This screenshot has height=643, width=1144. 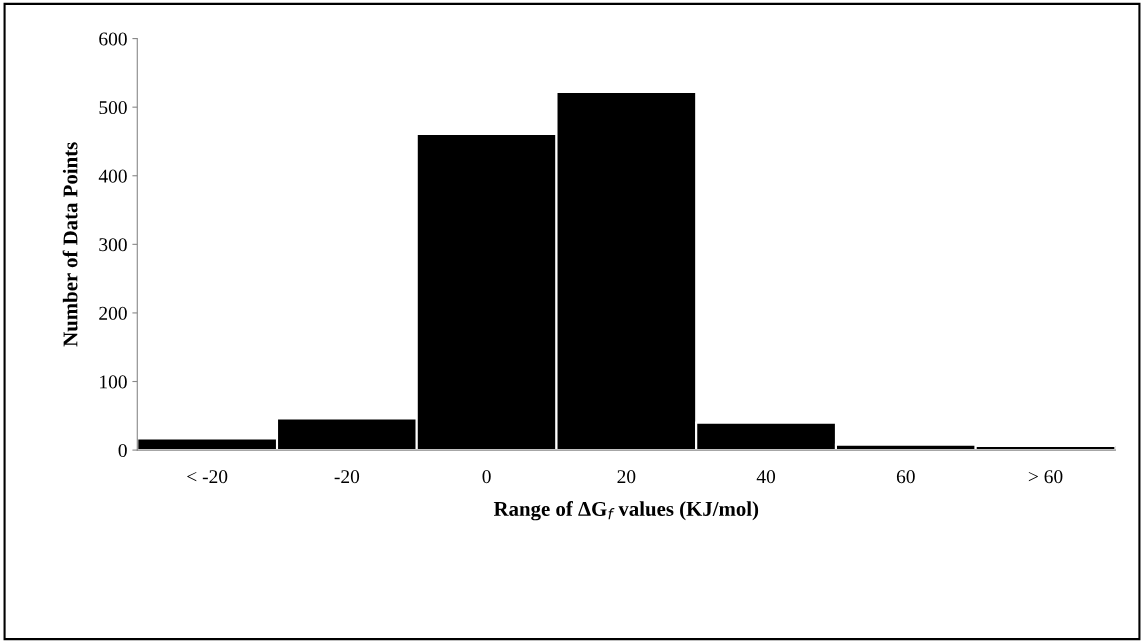 I want to click on y-tick-label: 600, so click(x=113, y=39).